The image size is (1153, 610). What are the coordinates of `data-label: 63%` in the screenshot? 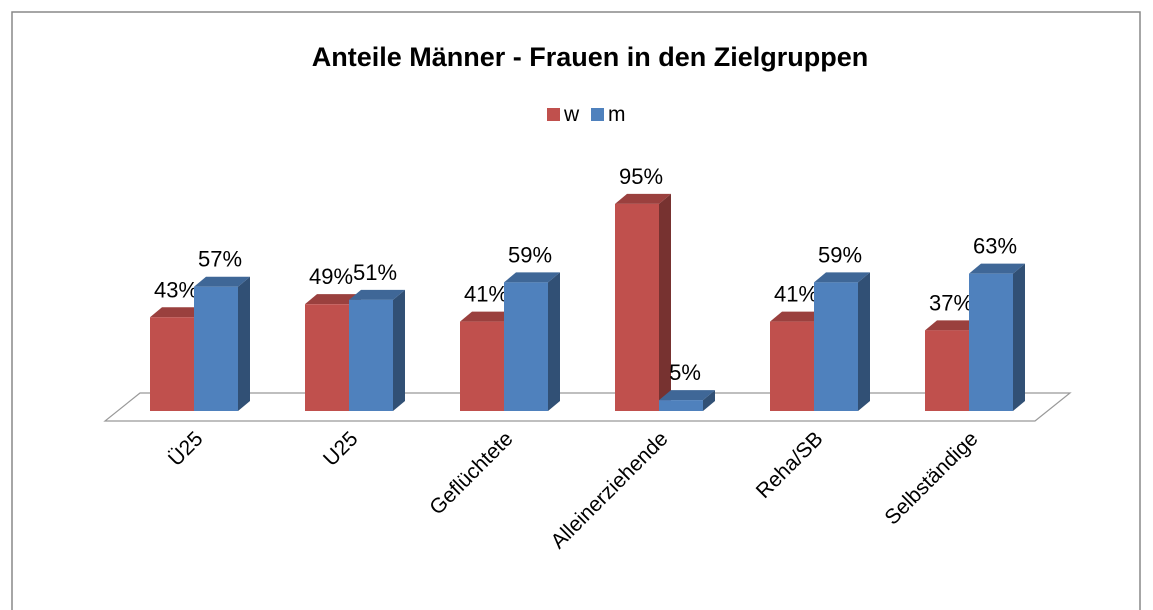 It's located at (995, 246).